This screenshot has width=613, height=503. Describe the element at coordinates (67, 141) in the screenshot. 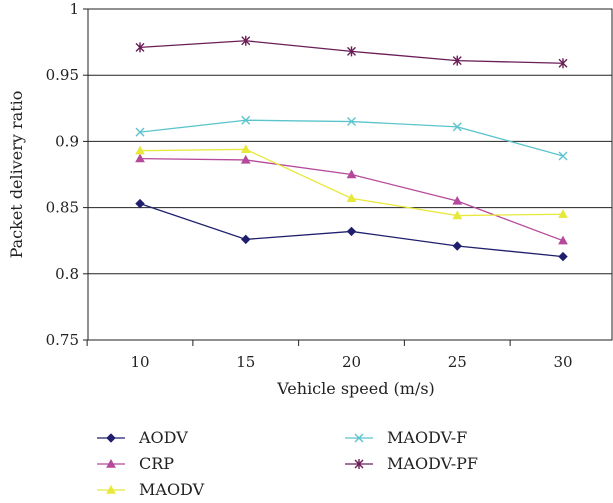

I see `y-tick-label: 0.9` at that location.